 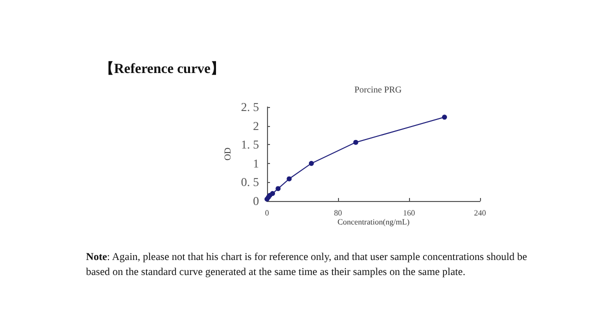 I want to click on x-tick-label: 160, so click(x=409, y=213).